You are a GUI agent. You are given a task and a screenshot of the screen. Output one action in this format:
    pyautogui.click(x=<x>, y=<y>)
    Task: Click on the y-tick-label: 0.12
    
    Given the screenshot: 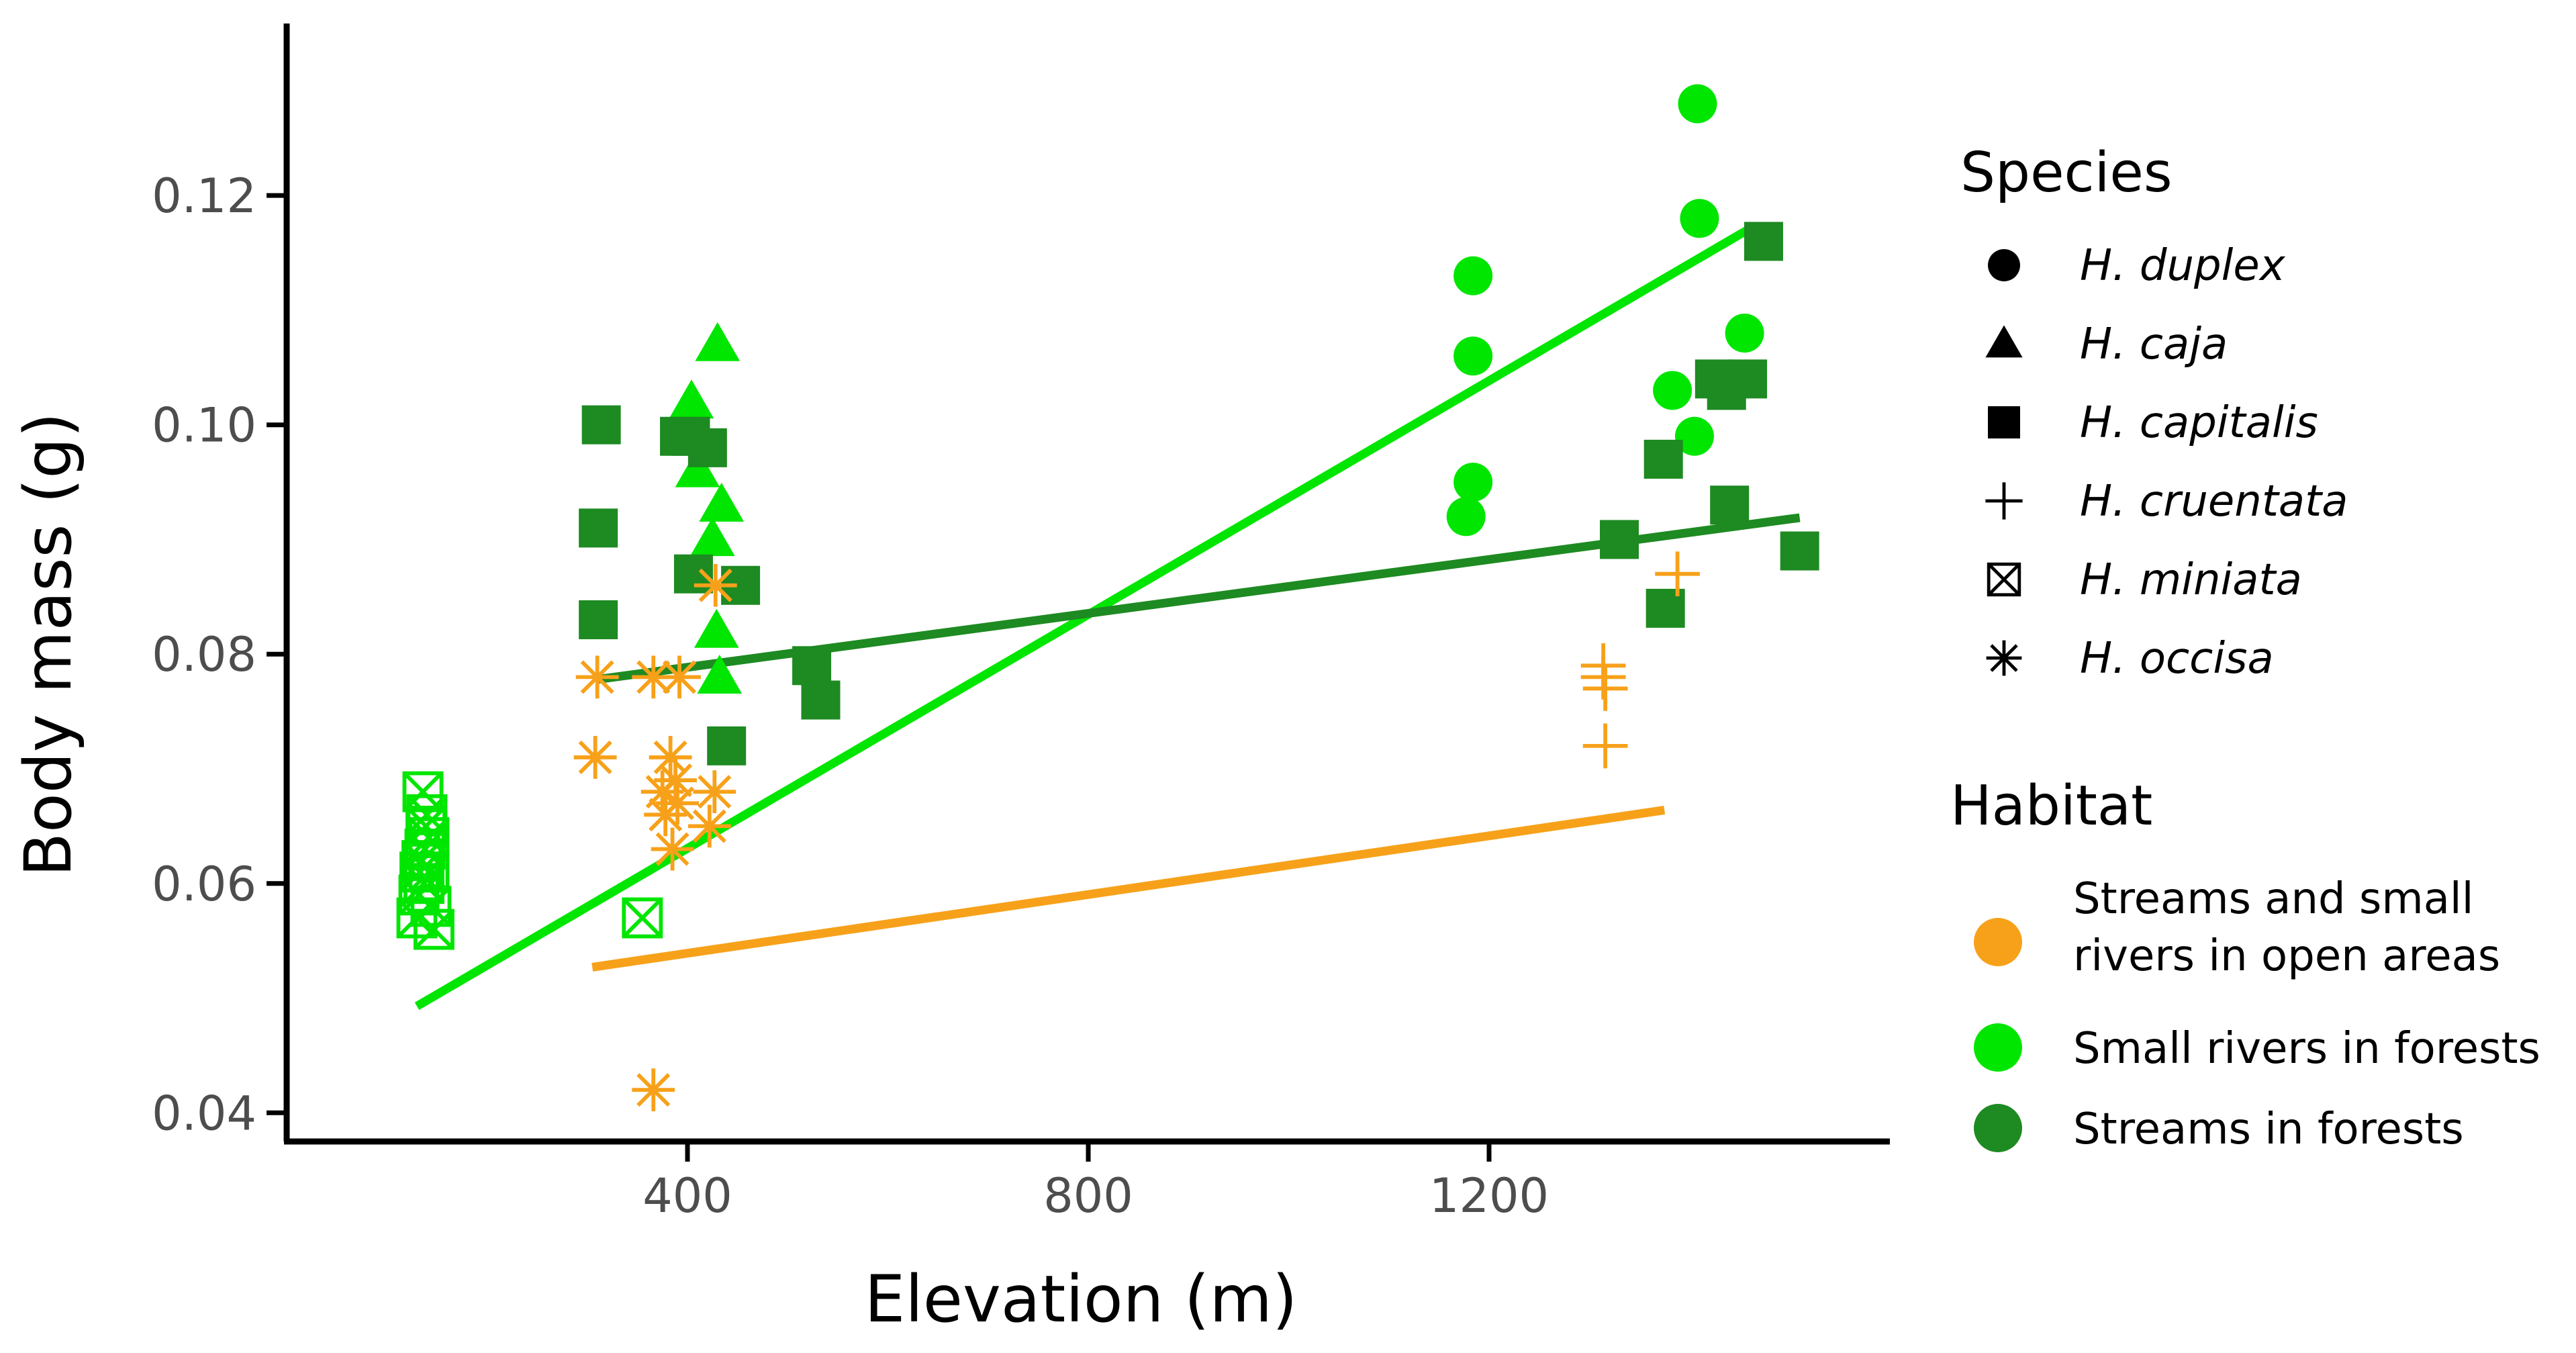 What is the action you would take?
    pyautogui.click(x=204, y=196)
    